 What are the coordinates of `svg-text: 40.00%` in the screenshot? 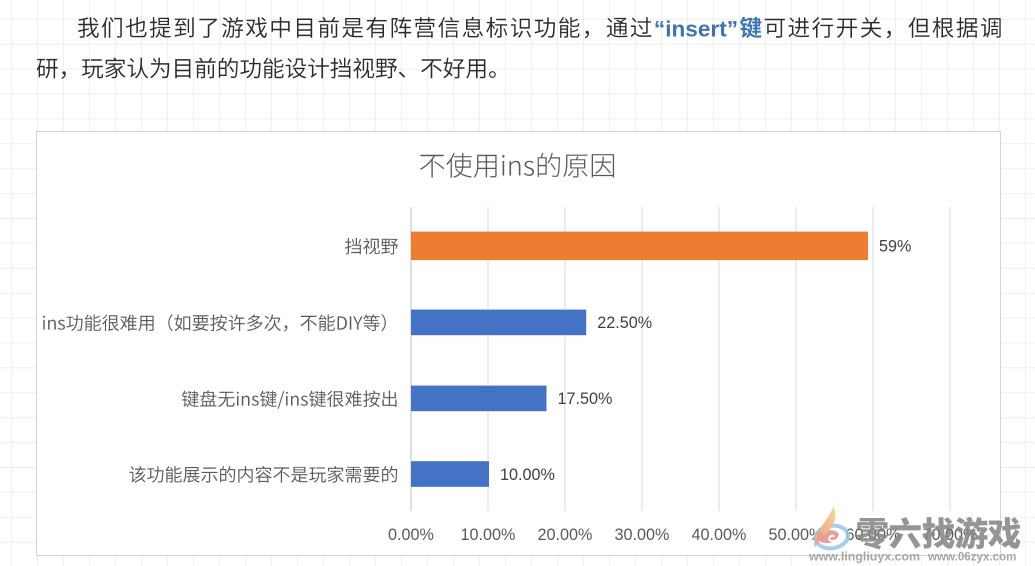 It's located at (719, 535).